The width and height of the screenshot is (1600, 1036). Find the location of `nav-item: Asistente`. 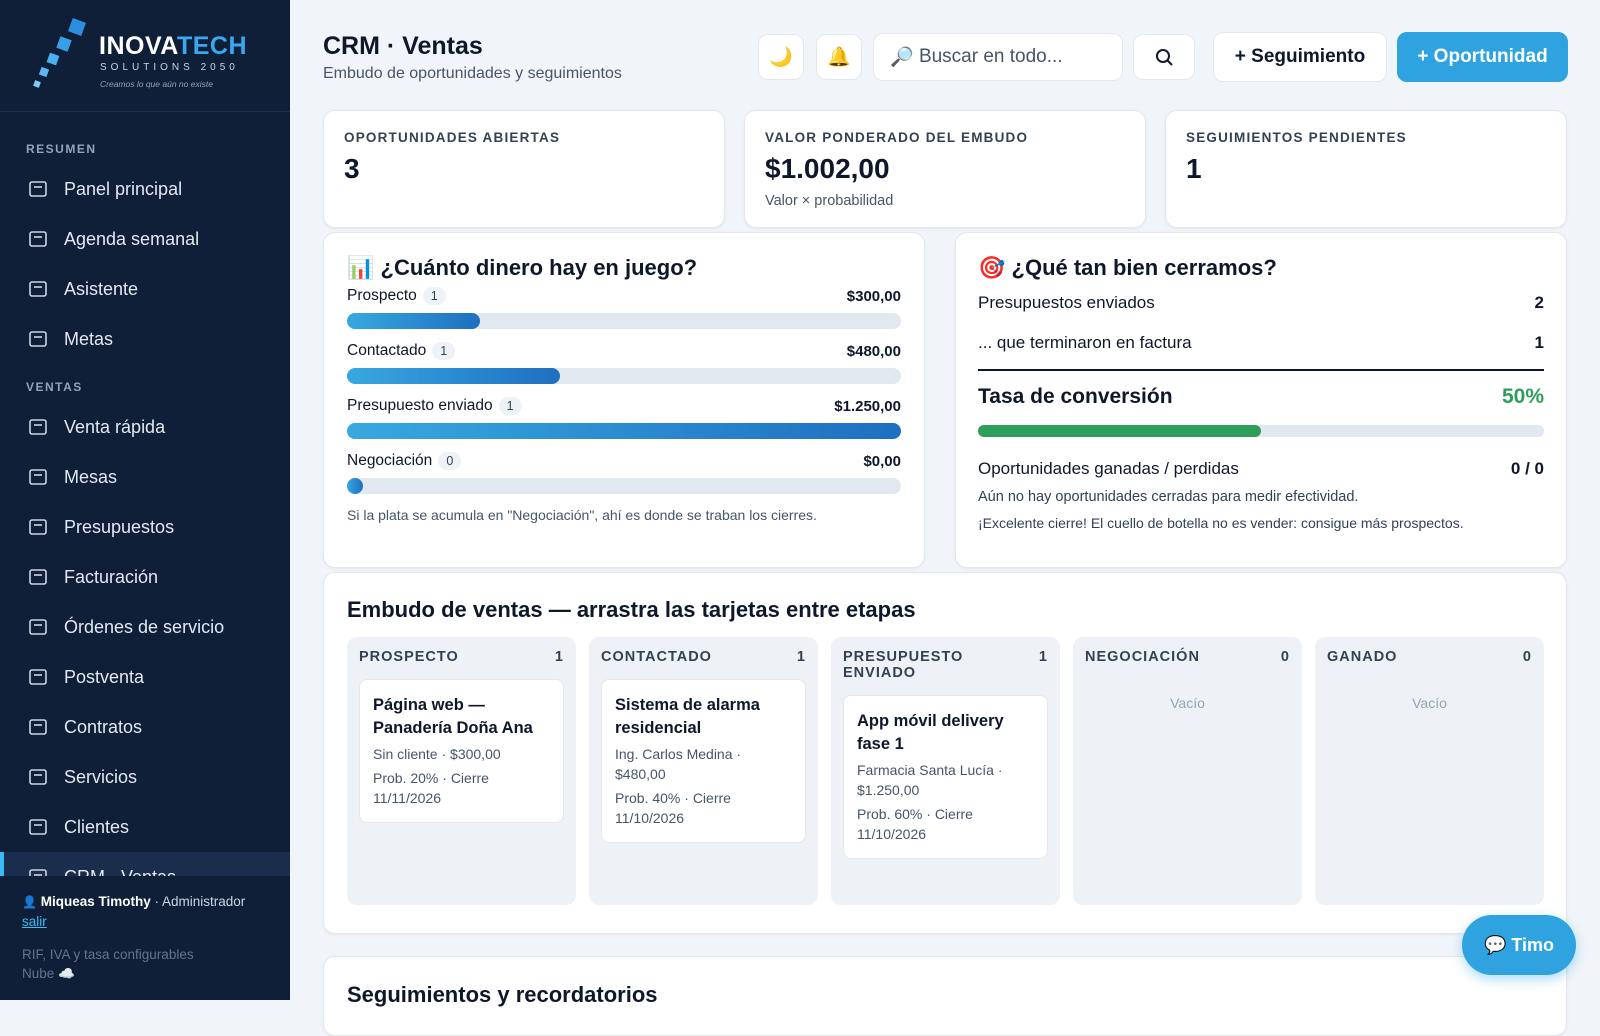

nav-item: Asistente is located at coordinates (145, 289).